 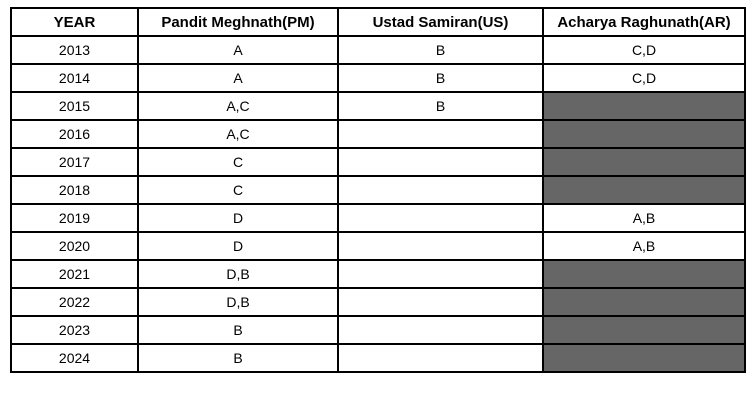 What do you see at coordinates (74, 78) in the screenshot?
I see `year-cell: 2014` at bounding box center [74, 78].